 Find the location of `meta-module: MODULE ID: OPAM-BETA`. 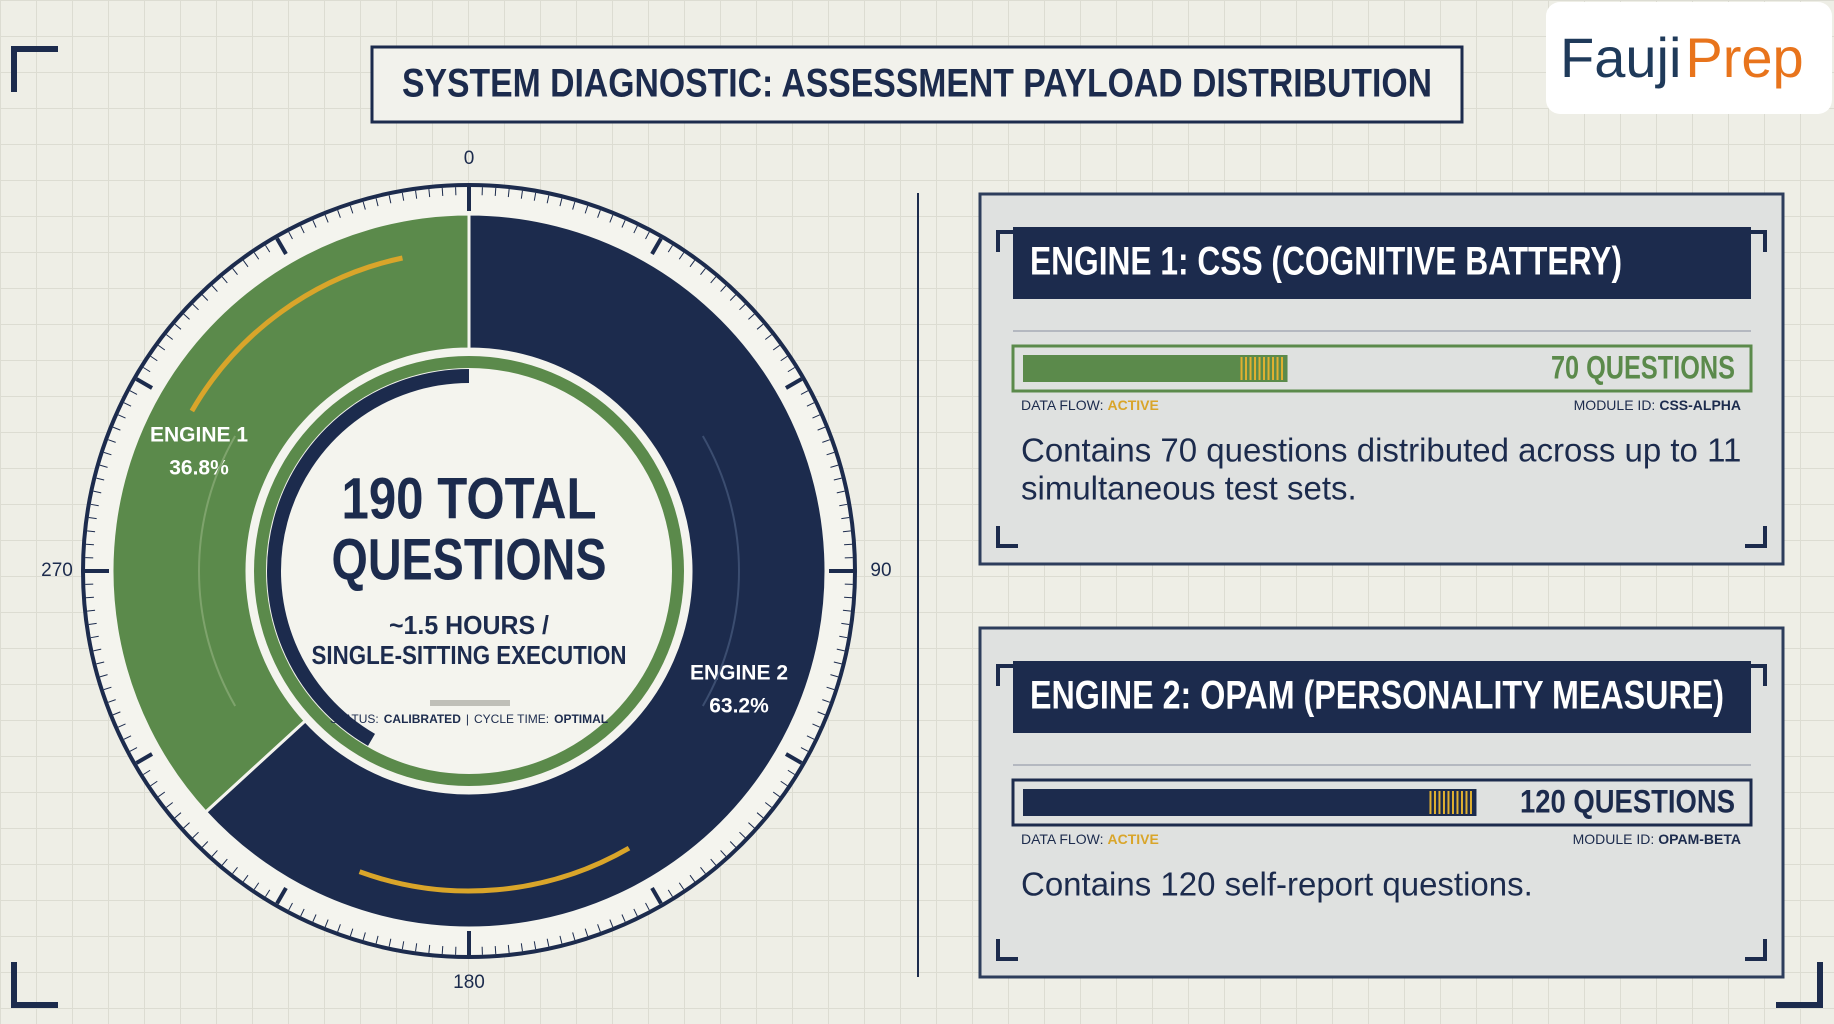

meta-module: MODULE ID: OPAM-BETA is located at coordinates (1657, 839).